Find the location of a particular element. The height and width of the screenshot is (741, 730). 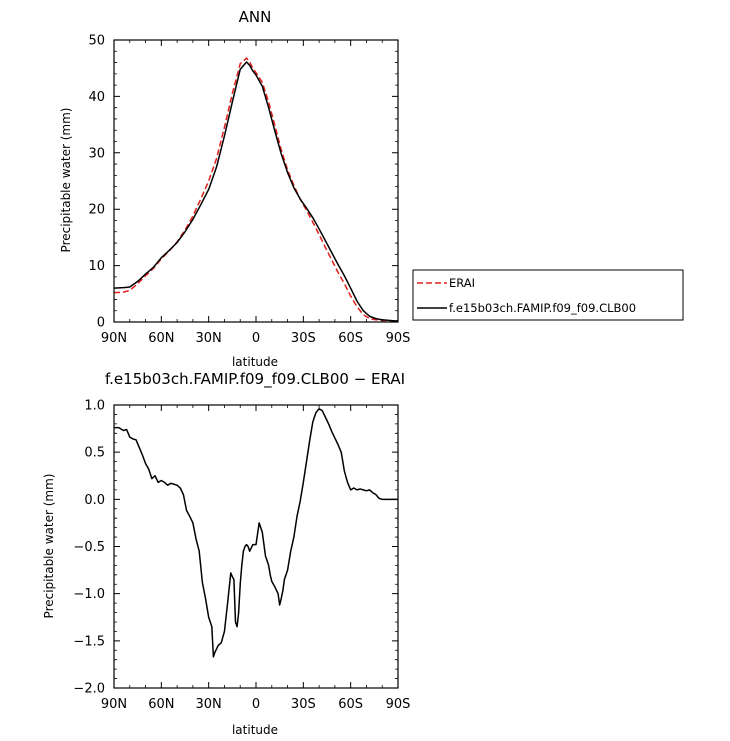

legend-label-erai: ERAI is located at coordinates (462, 283).